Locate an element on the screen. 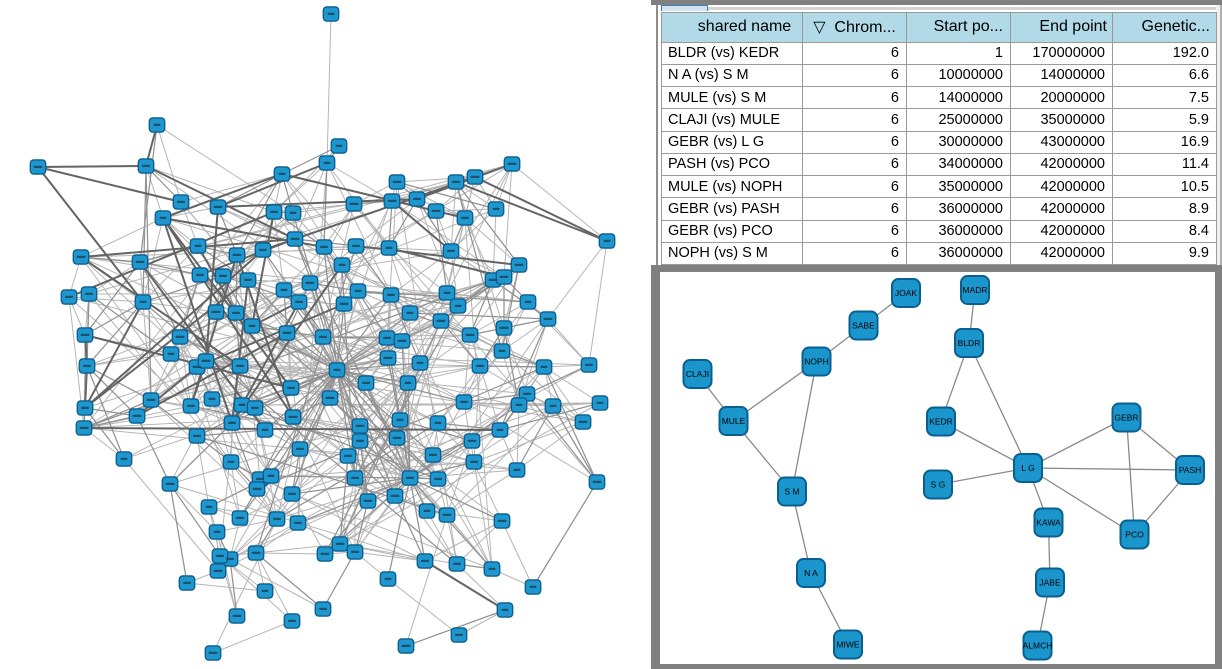 This screenshot has height=669, width=1222. svg-text: GEBR is located at coordinates (1126, 417).